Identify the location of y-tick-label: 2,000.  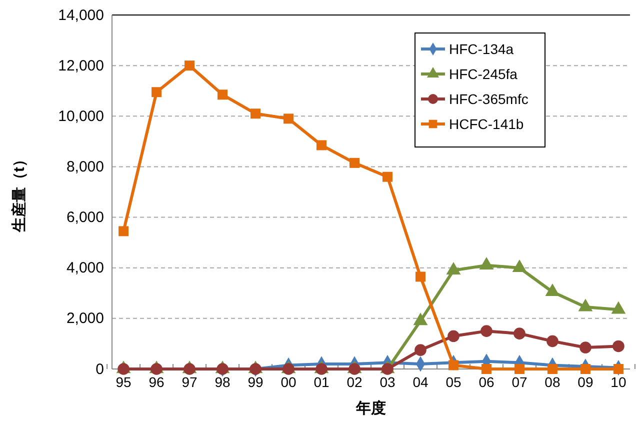
(85, 319).